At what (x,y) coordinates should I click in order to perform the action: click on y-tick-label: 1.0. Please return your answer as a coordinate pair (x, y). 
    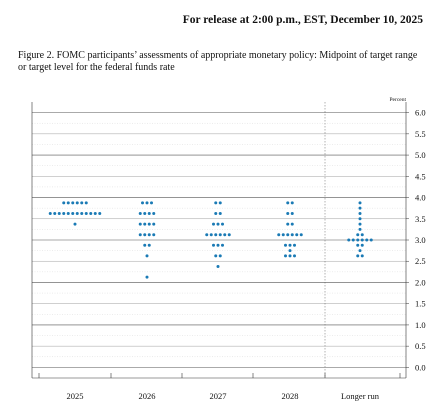
    Looking at the image, I should click on (420, 325).